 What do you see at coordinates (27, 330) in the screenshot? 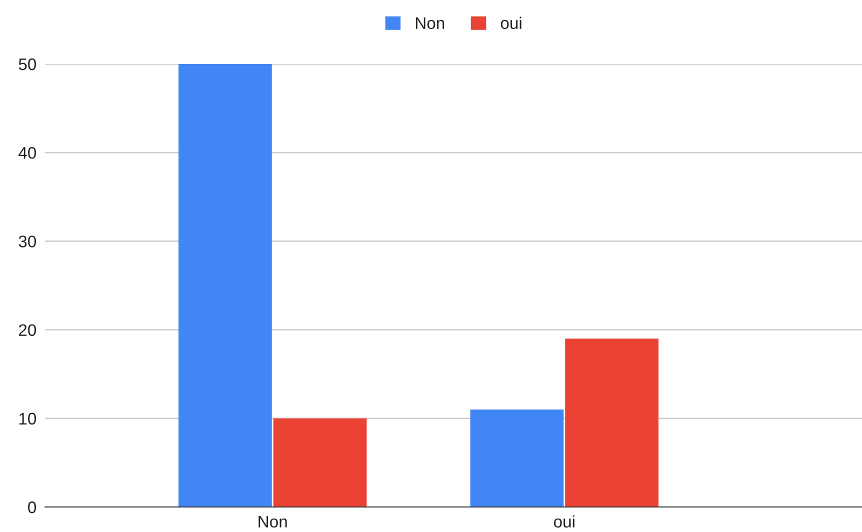
I see `y-tick-label: 20` at bounding box center [27, 330].